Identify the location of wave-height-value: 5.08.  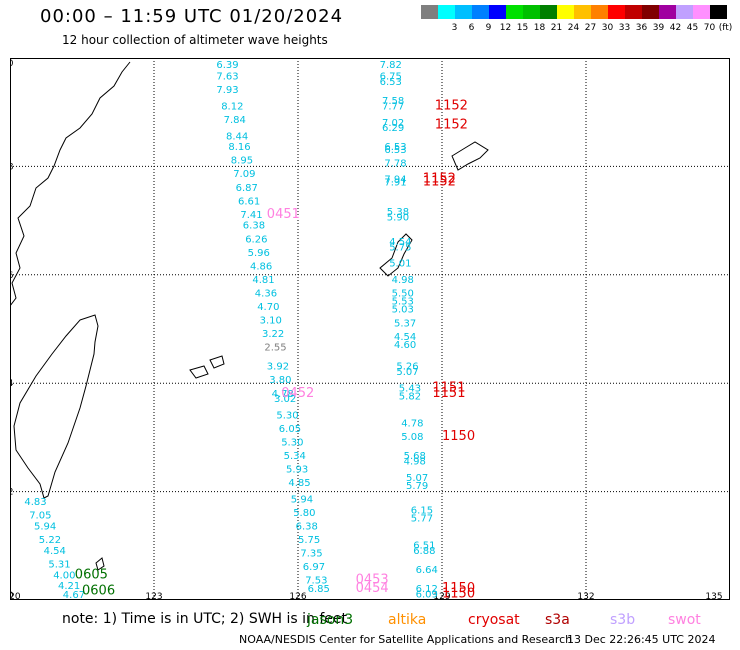
(412, 437).